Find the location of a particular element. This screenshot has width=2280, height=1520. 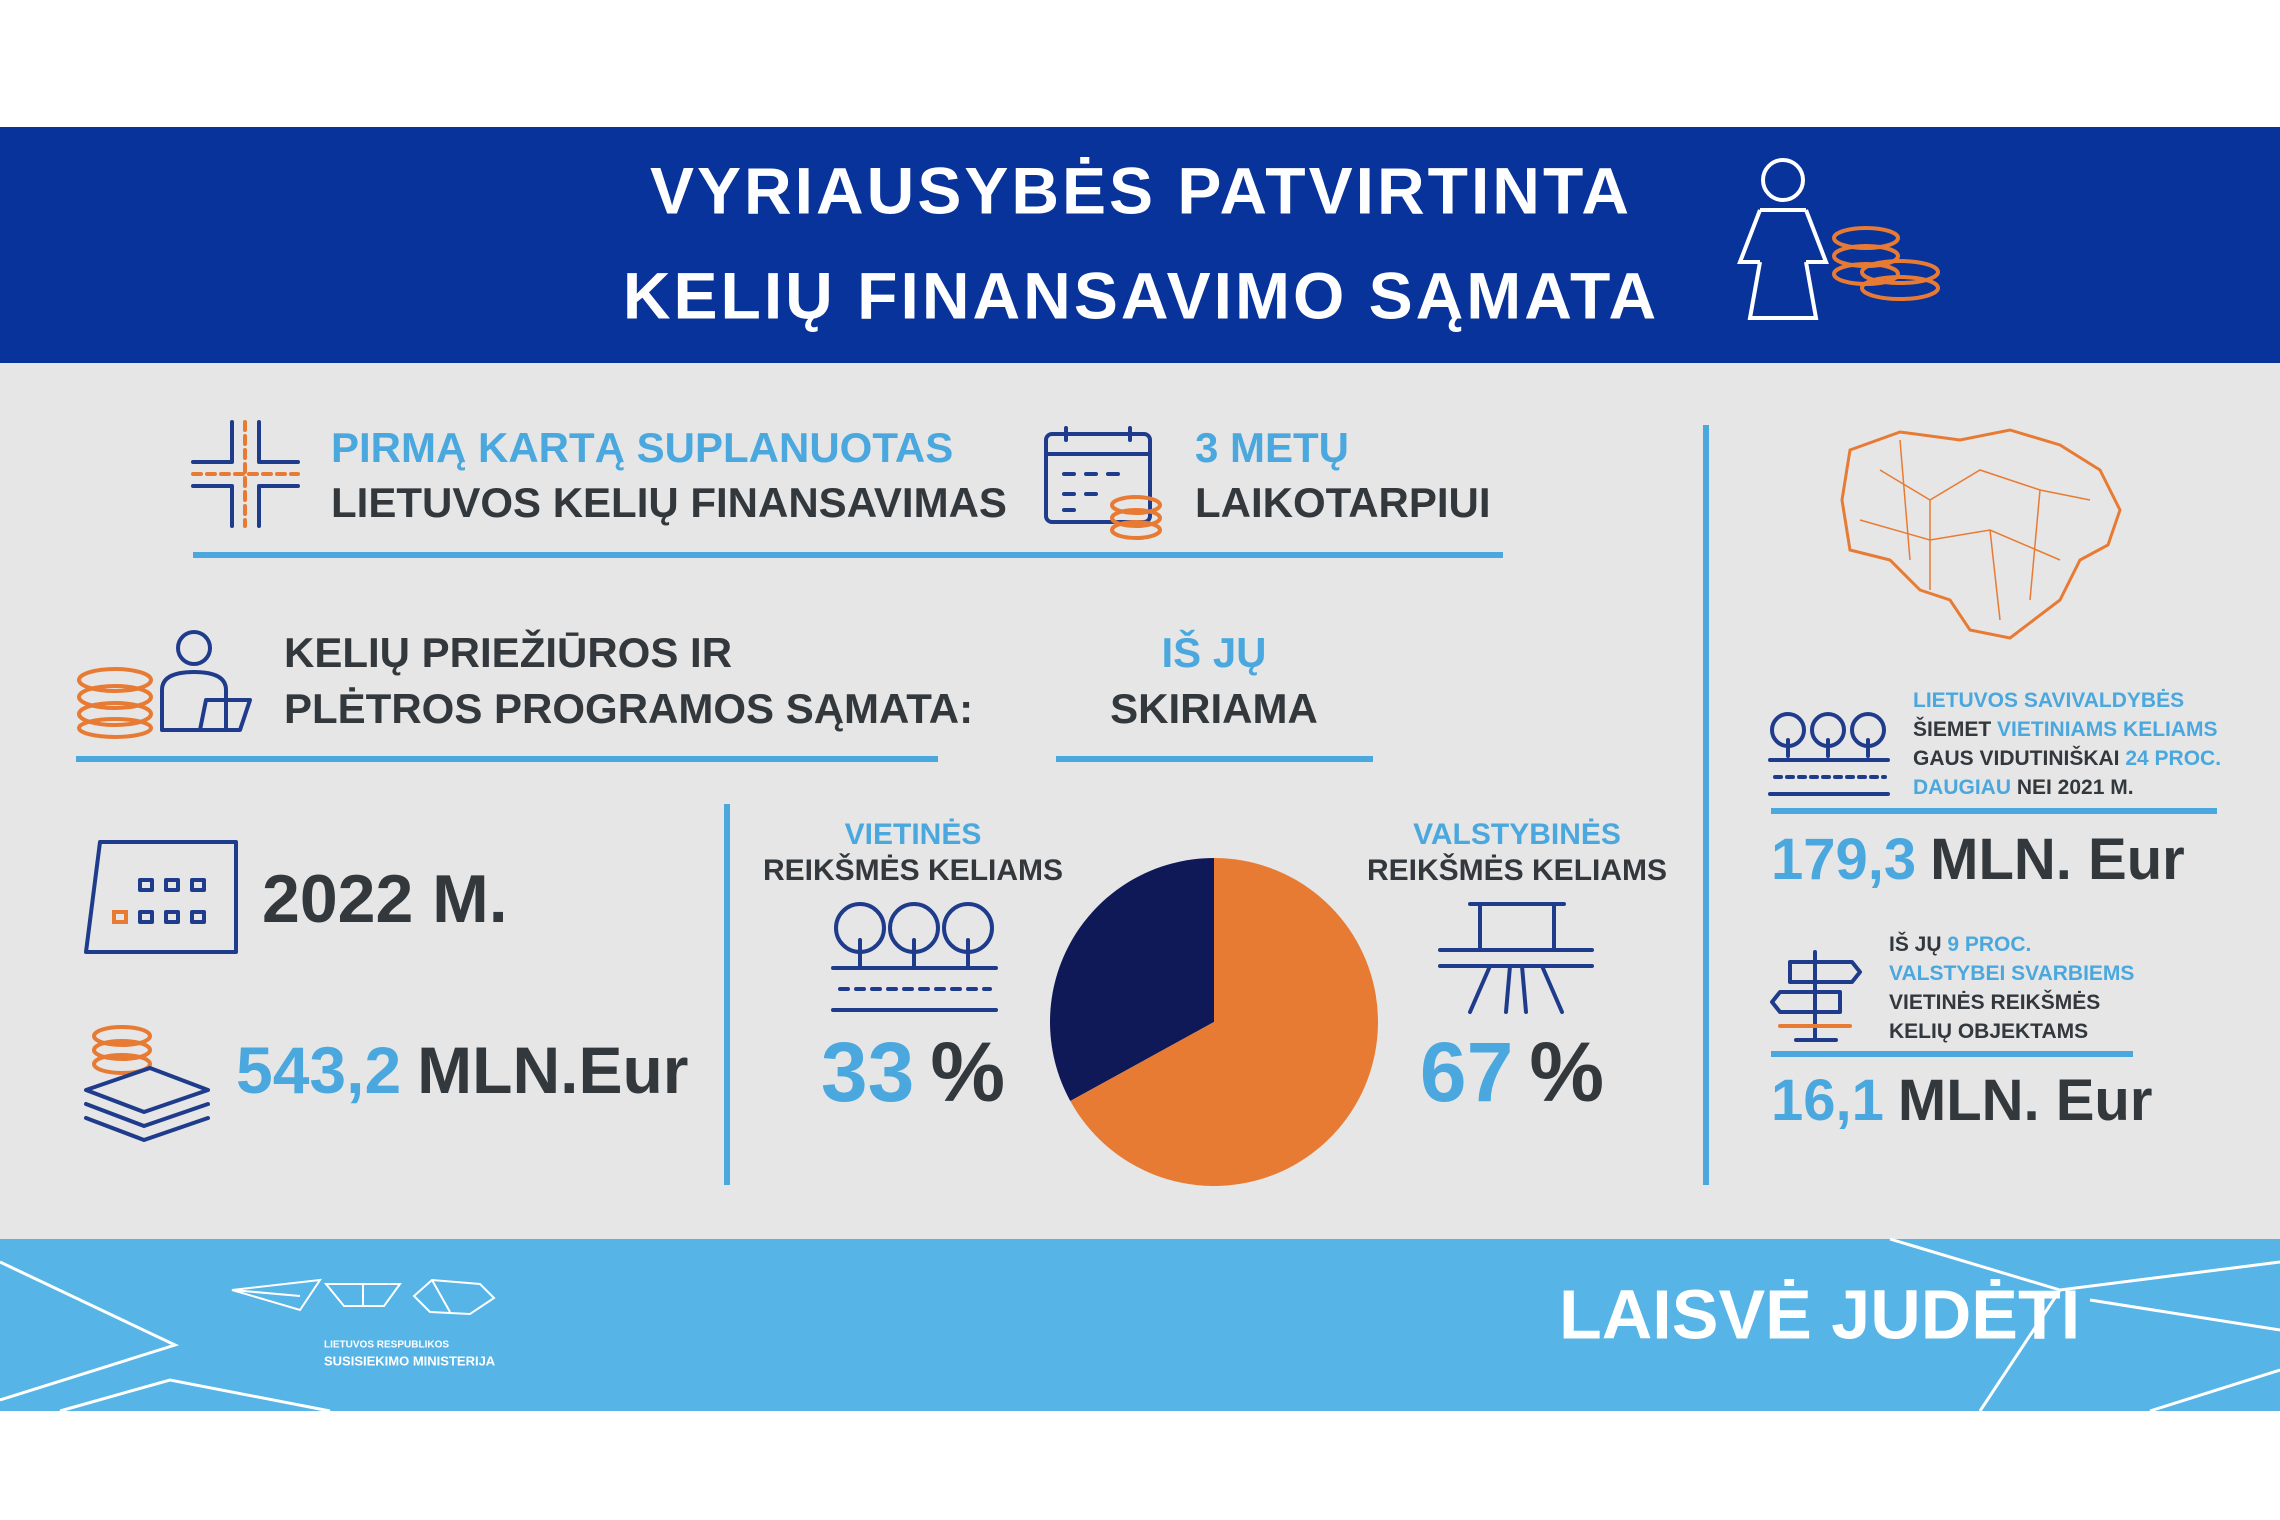

section-heading: PLĖTROS PROGRAMOS SĄMATA: is located at coordinates (628, 708).